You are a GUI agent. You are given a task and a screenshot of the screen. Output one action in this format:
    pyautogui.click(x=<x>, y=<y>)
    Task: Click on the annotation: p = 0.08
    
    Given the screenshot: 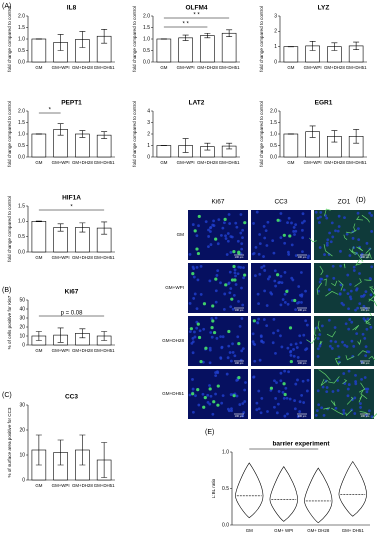 What is the action you would take?
    pyautogui.click(x=72, y=314)
    